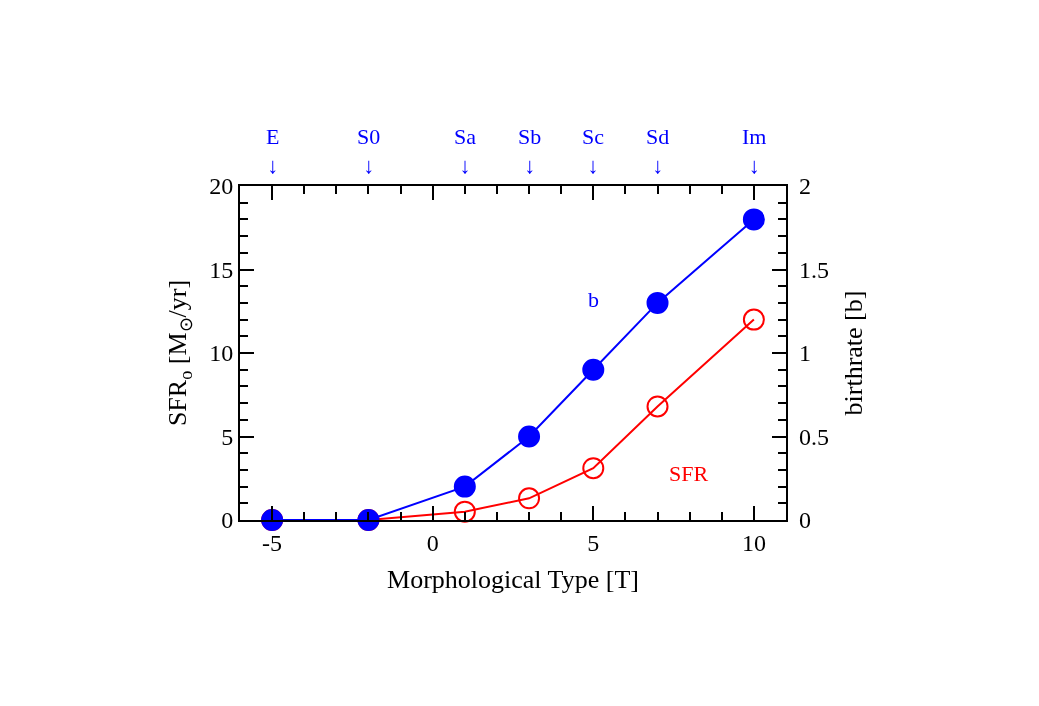  Describe the element at coordinates (593, 542) in the screenshot. I see `x-tick-label: 5` at that location.